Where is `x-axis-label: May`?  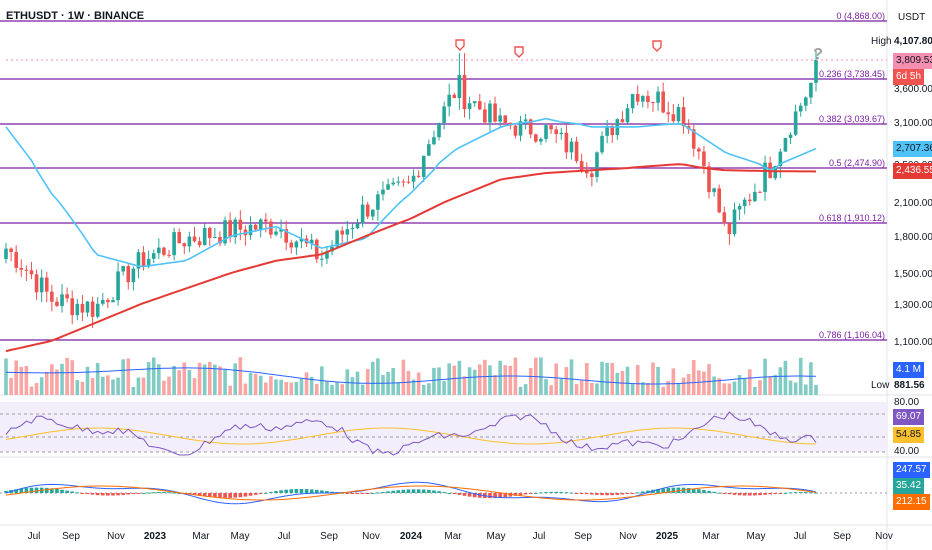
x-axis-label: May is located at coordinates (240, 536).